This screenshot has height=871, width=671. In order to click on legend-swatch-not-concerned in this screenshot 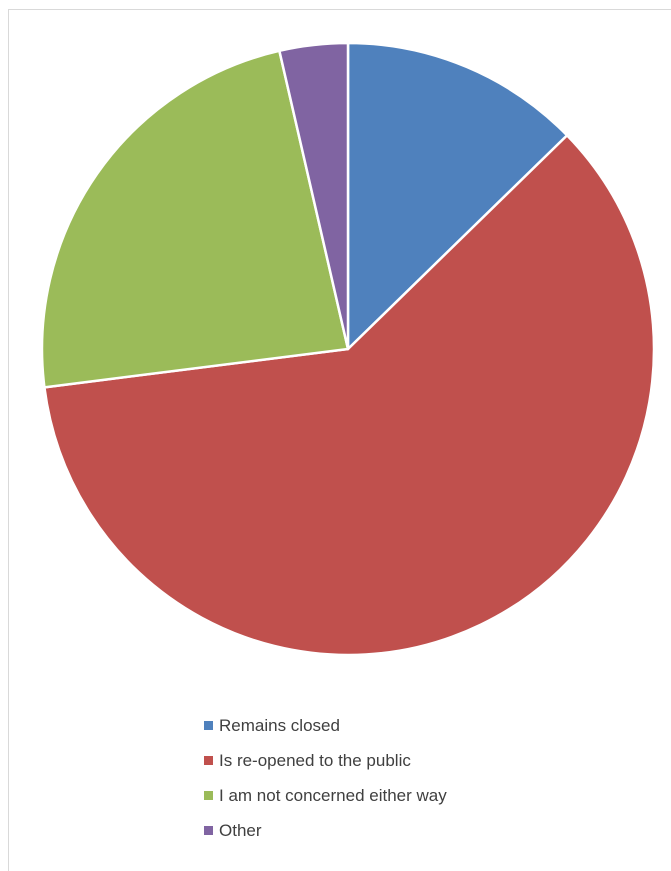, I will do `click(208, 795)`.